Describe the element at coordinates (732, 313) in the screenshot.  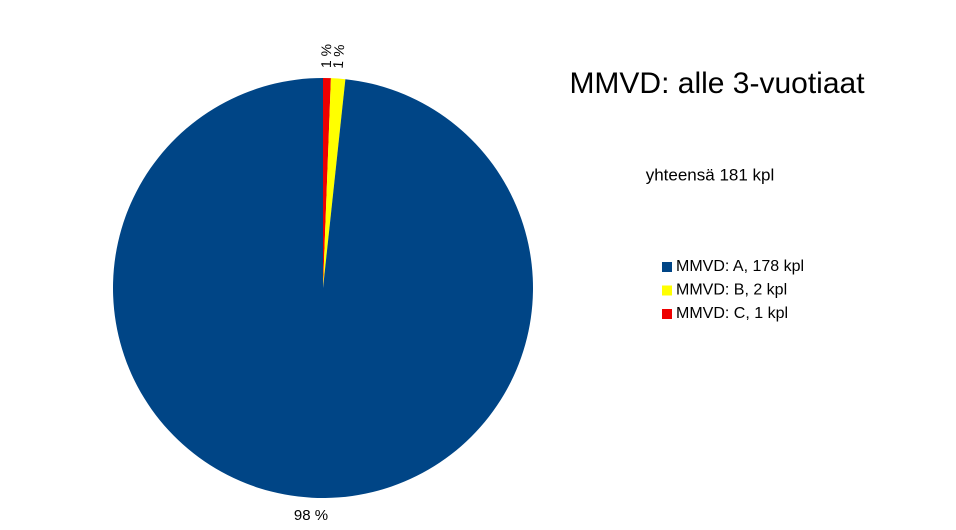
I see `legend-label: MMVD: C, 1 kpl` at that location.